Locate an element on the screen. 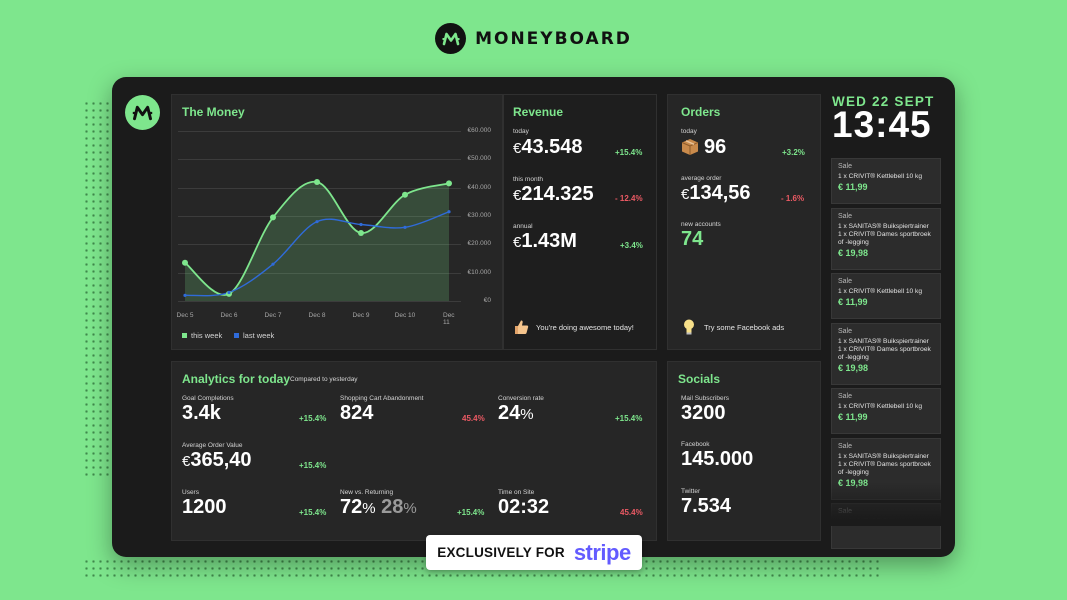 The width and height of the screenshot is (1067, 600). socials-title: Socials is located at coordinates (699, 379).